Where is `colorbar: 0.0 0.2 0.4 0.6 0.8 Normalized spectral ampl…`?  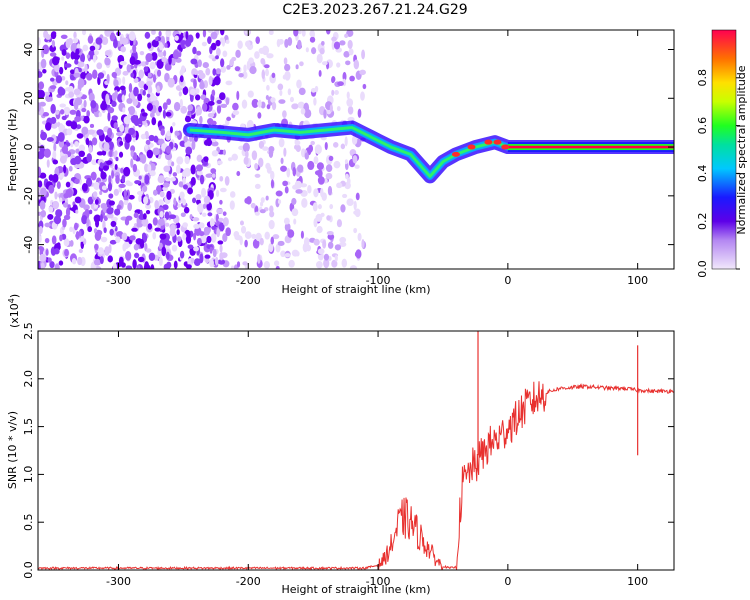
colorbar: 0.0 0.2 0.4 0.6 0.8 Normalized spectral ampl… is located at coordinates (722, 153).